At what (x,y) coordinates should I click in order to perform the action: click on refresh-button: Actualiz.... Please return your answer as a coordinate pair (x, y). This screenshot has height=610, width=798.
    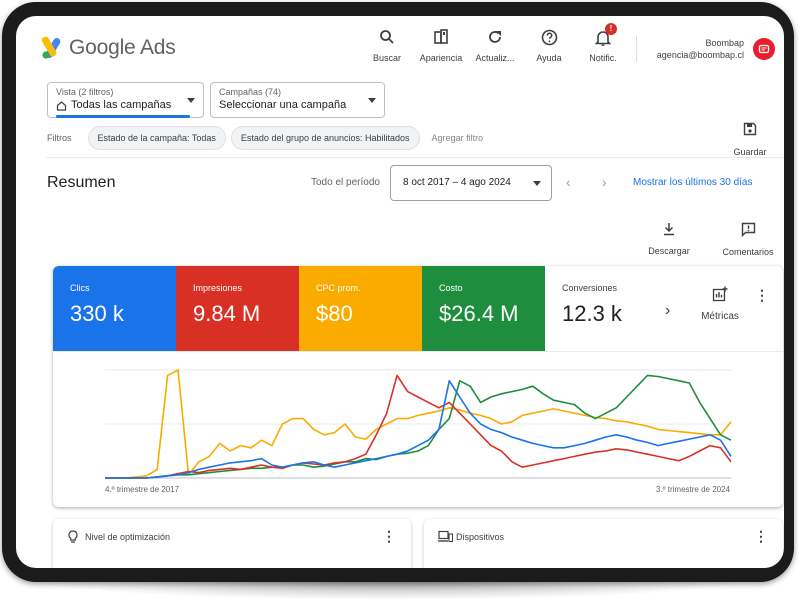
    Looking at the image, I should click on (495, 44).